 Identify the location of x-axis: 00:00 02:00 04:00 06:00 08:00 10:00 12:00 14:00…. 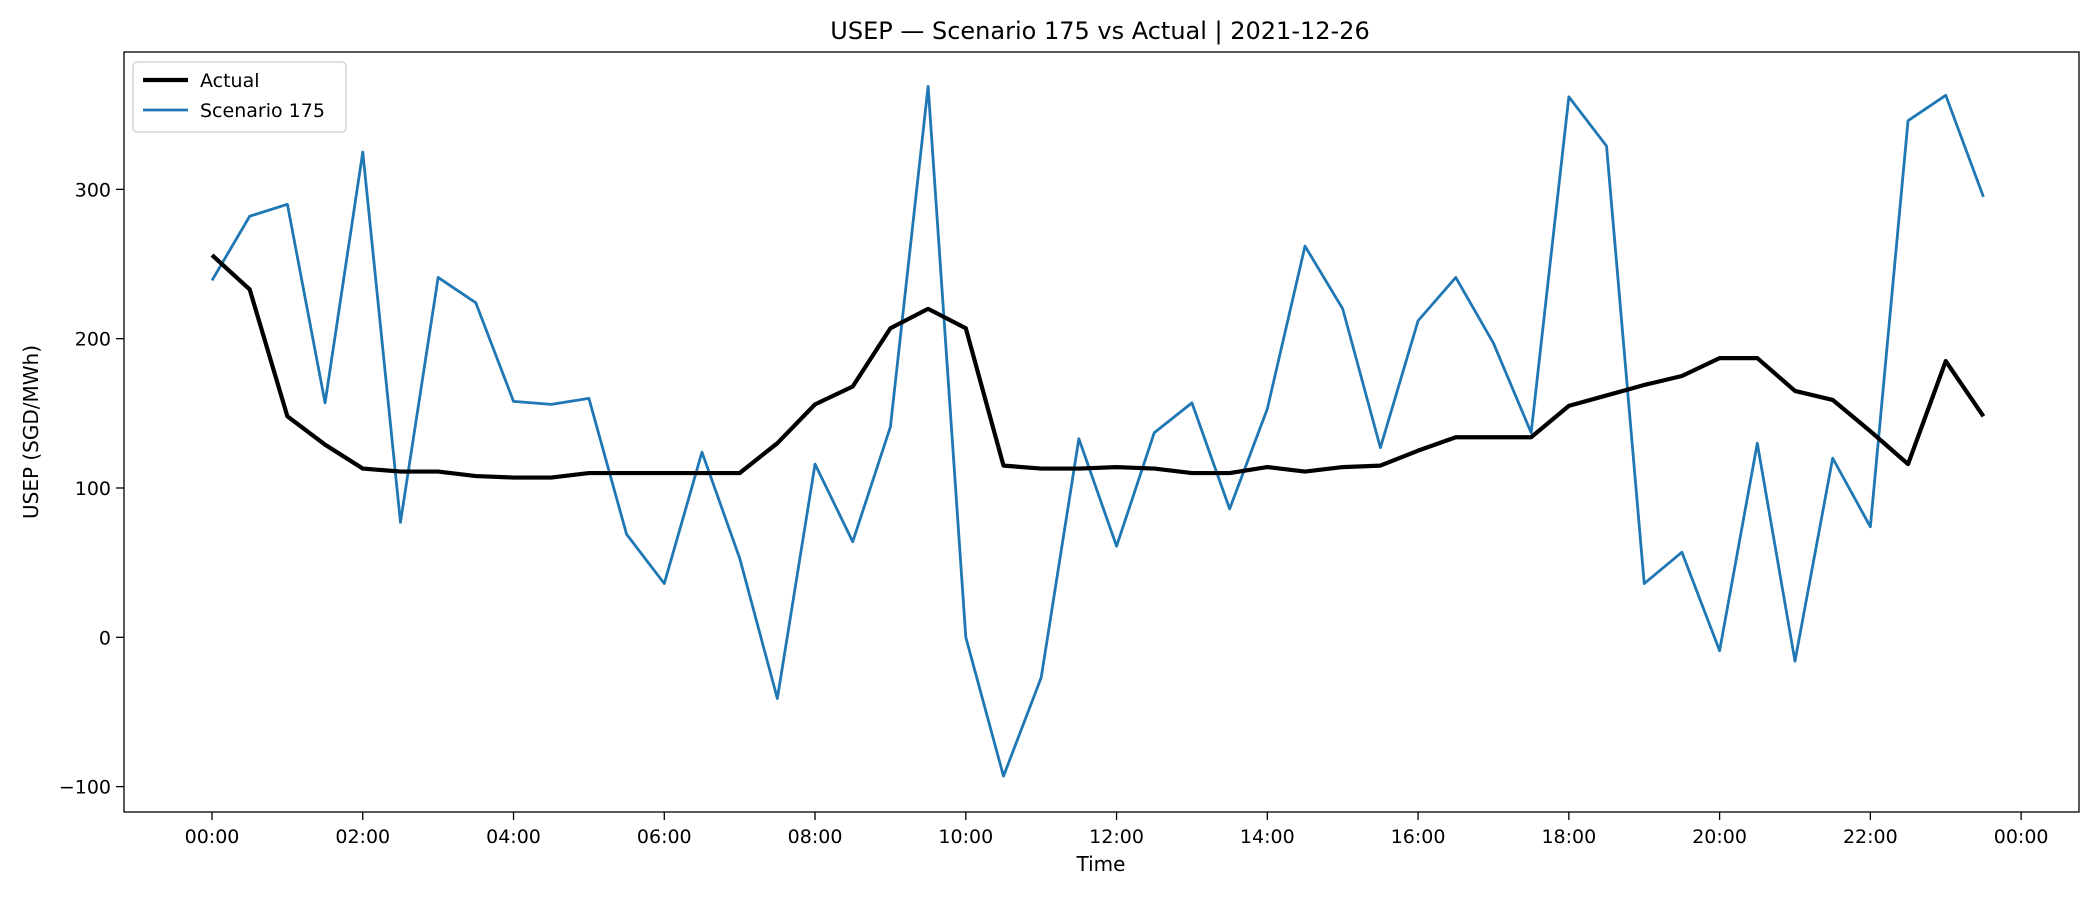
(1117, 830).